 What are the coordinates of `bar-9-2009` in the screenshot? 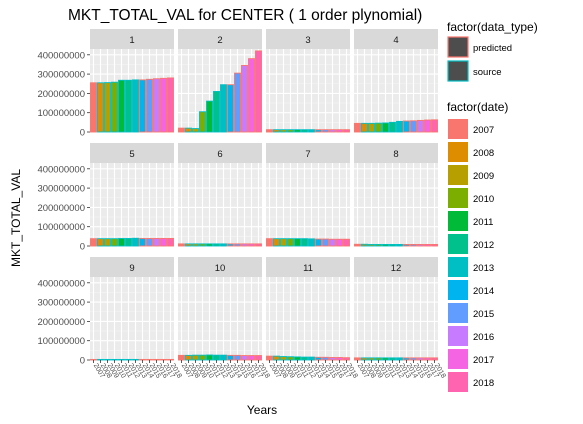 It's located at (107, 359).